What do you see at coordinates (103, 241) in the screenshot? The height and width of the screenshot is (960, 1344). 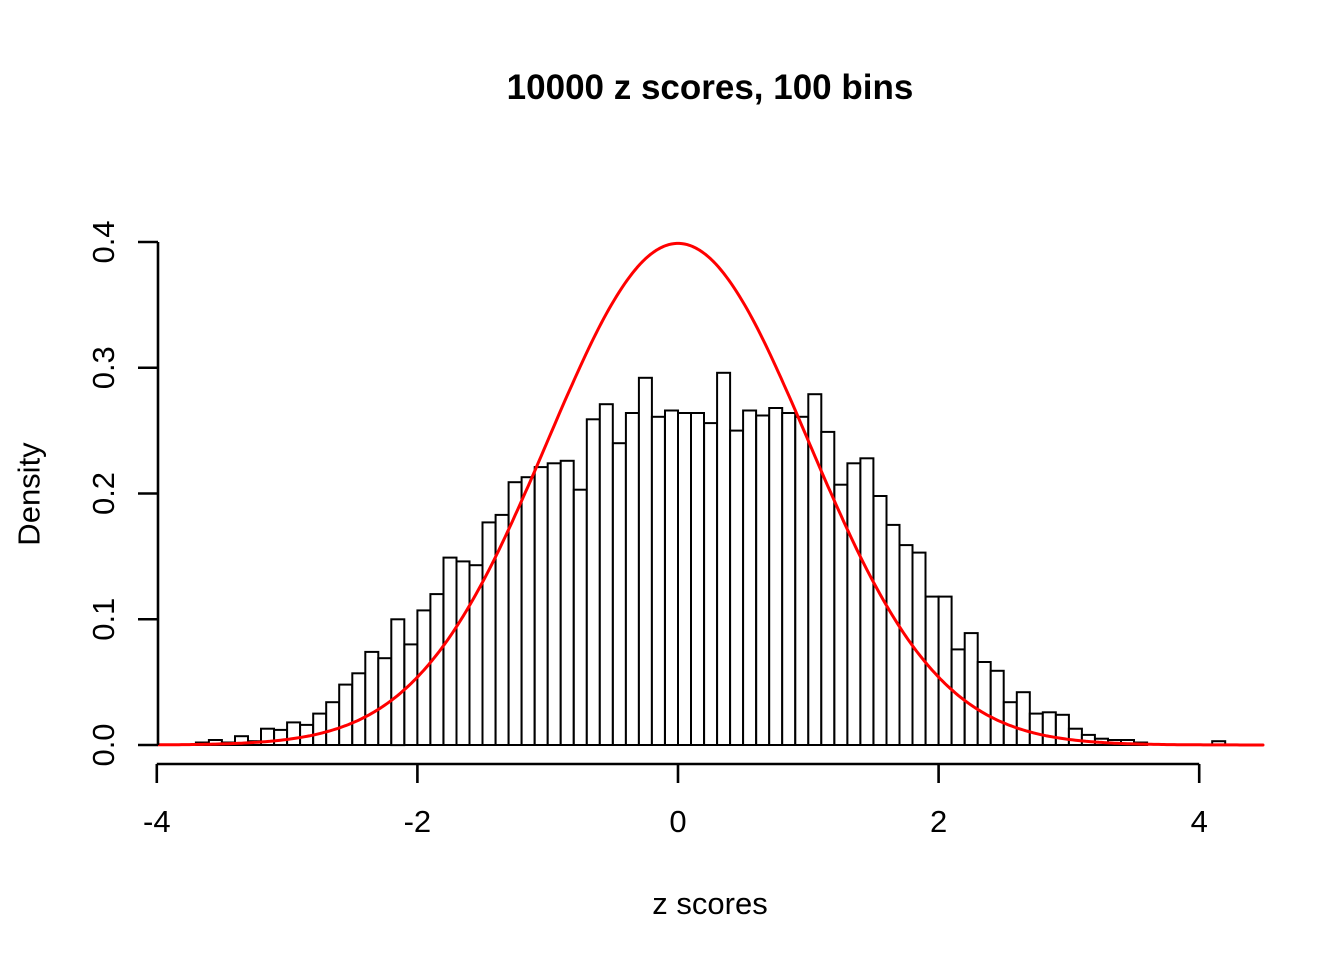 I see `y-tick-label: 0.4` at bounding box center [103, 241].